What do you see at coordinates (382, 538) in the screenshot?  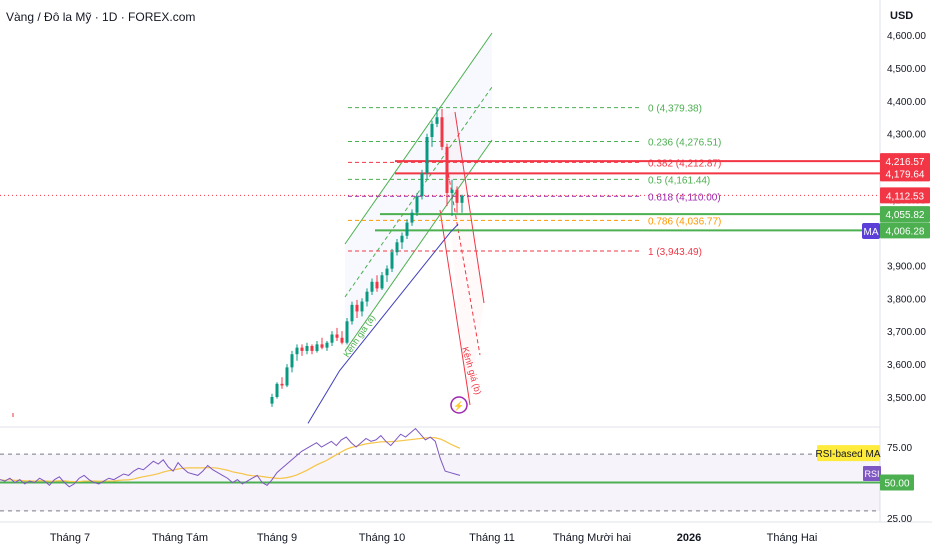 I see `time-tick-label: Tháng 10` at bounding box center [382, 538].